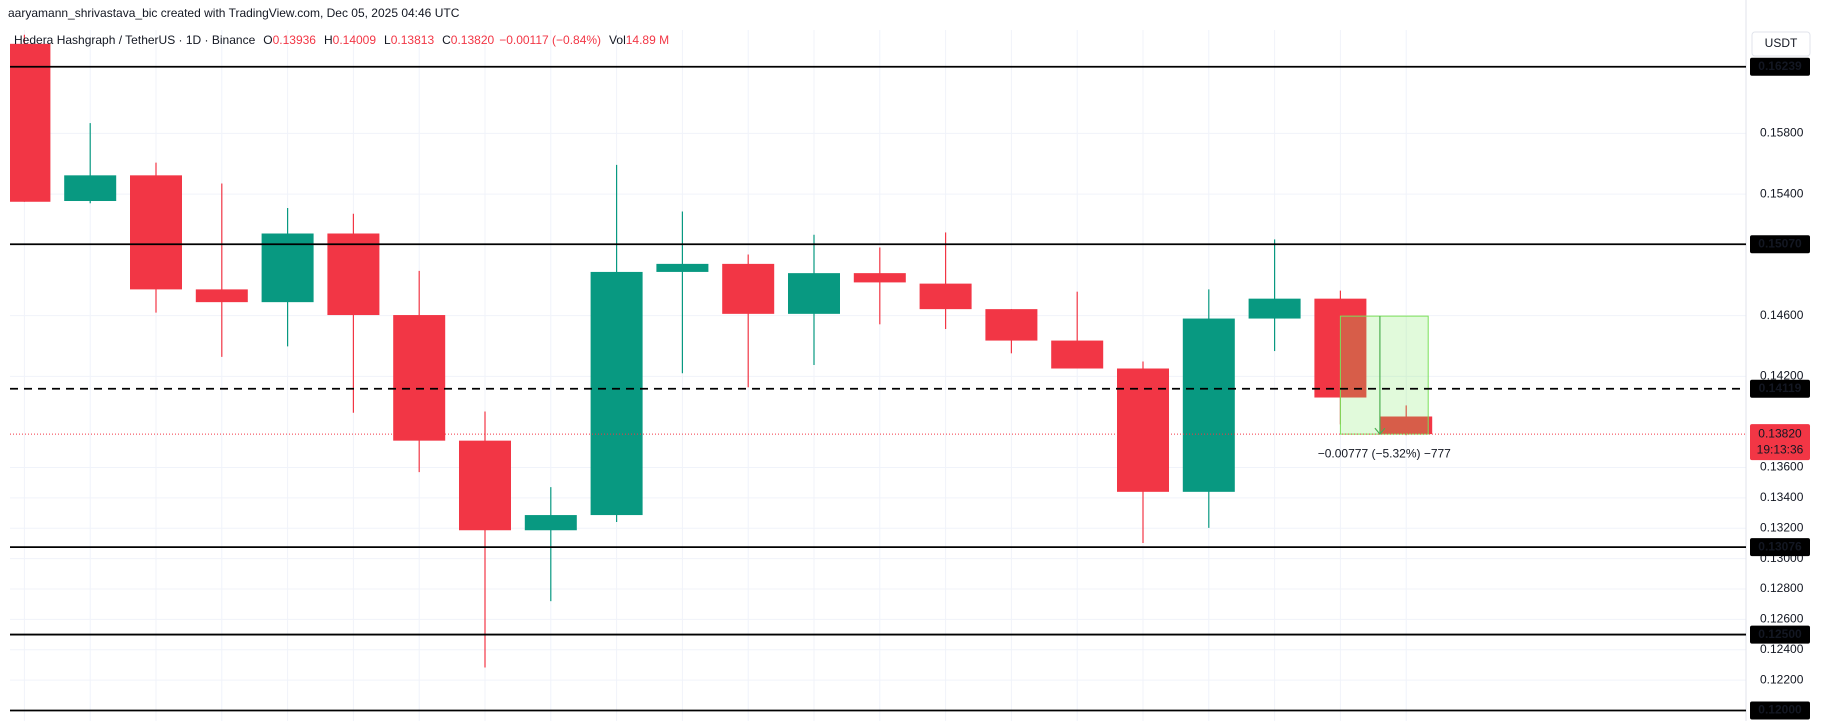 The height and width of the screenshot is (721, 1825). I want to click on level-label: 0.14119, so click(1780, 388).